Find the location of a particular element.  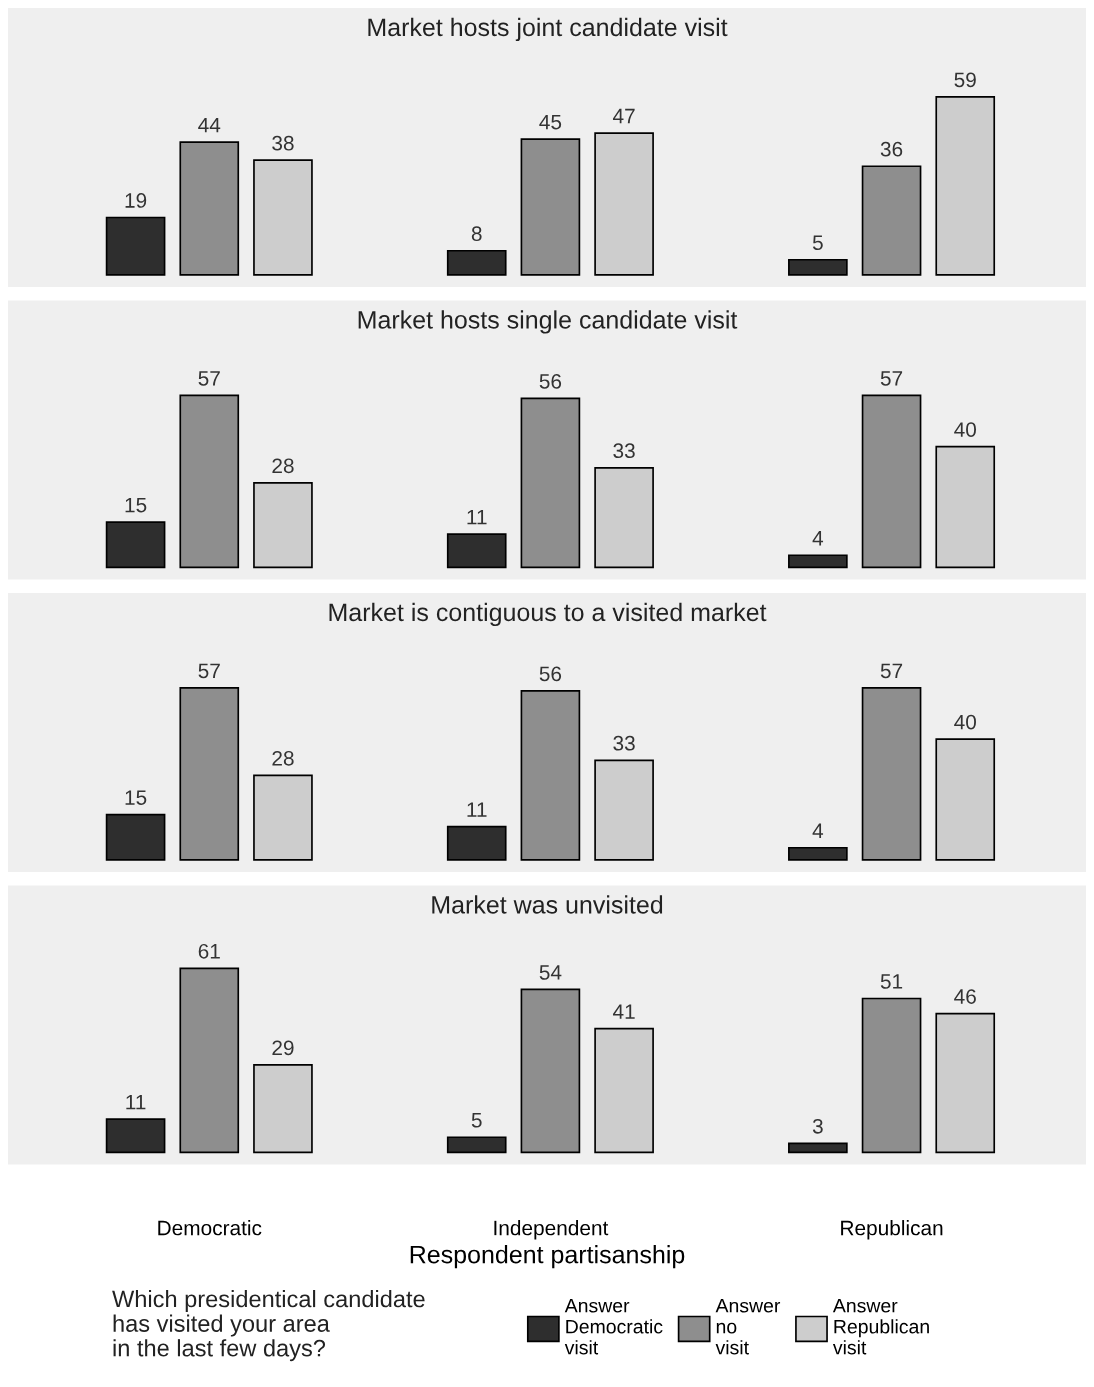

x-tick-label: Independent is located at coordinates (551, 1230).